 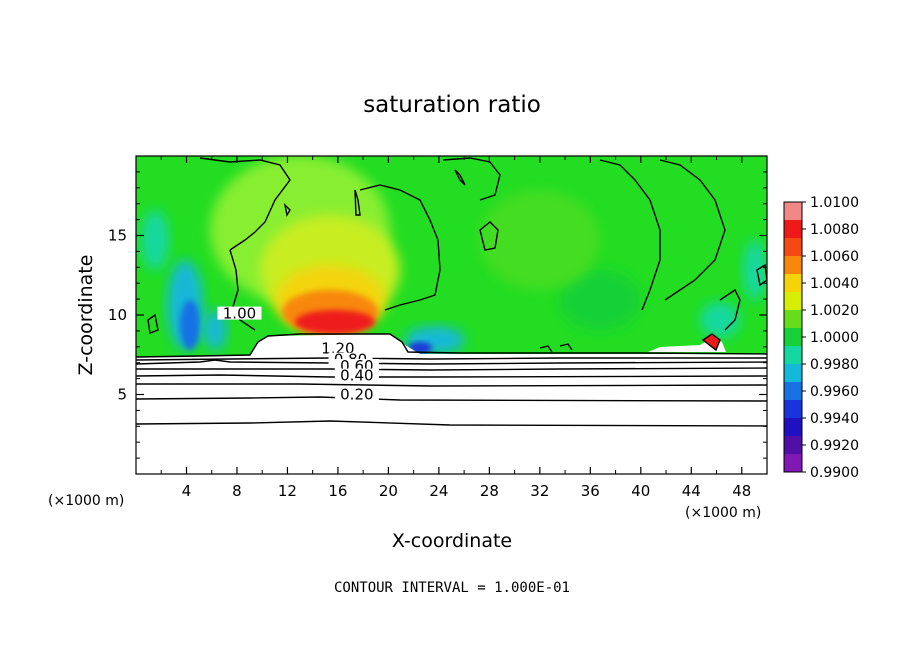 What do you see at coordinates (337, 491) in the screenshot?
I see `x-tick-label: 16` at bounding box center [337, 491].